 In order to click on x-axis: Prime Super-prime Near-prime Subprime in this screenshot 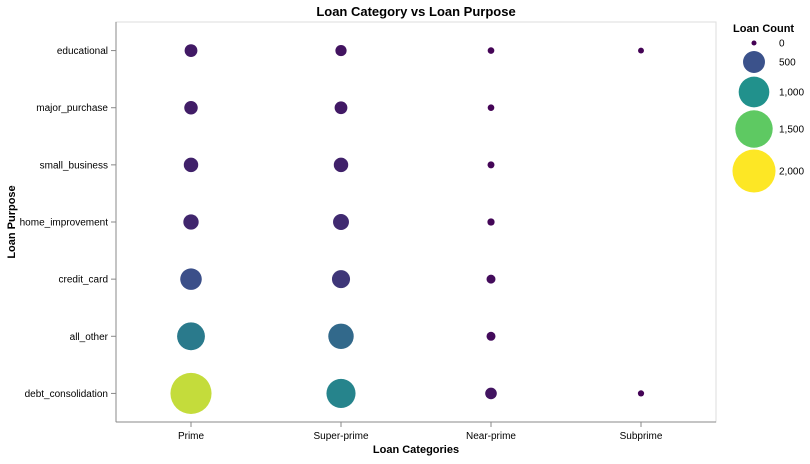, I will do `click(416, 431)`.